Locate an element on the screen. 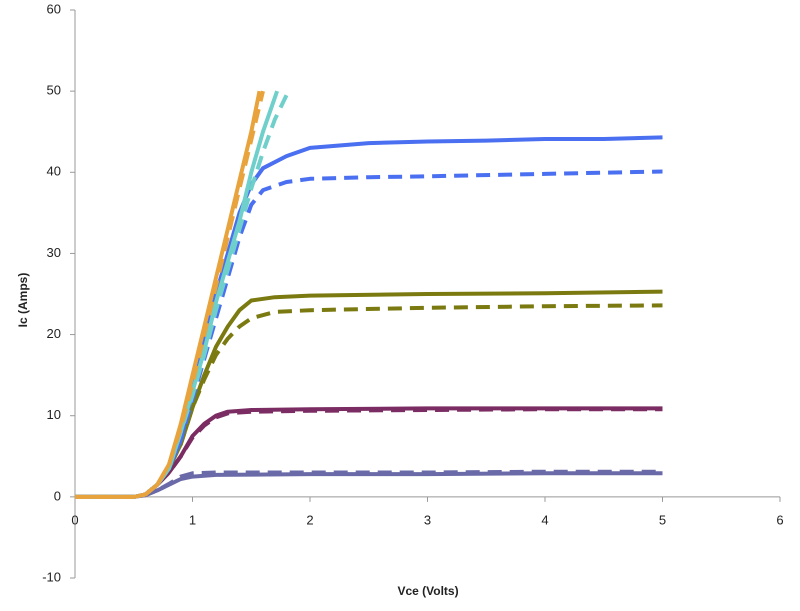  x-tick-label: 2 is located at coordinates (309, 519).